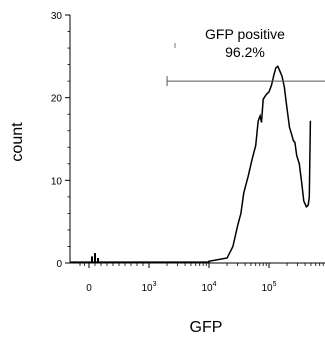 Image resolution: width=325 pixels, height=337 pixels. I want to click on y-tick-label: 10, so click(57, 181).